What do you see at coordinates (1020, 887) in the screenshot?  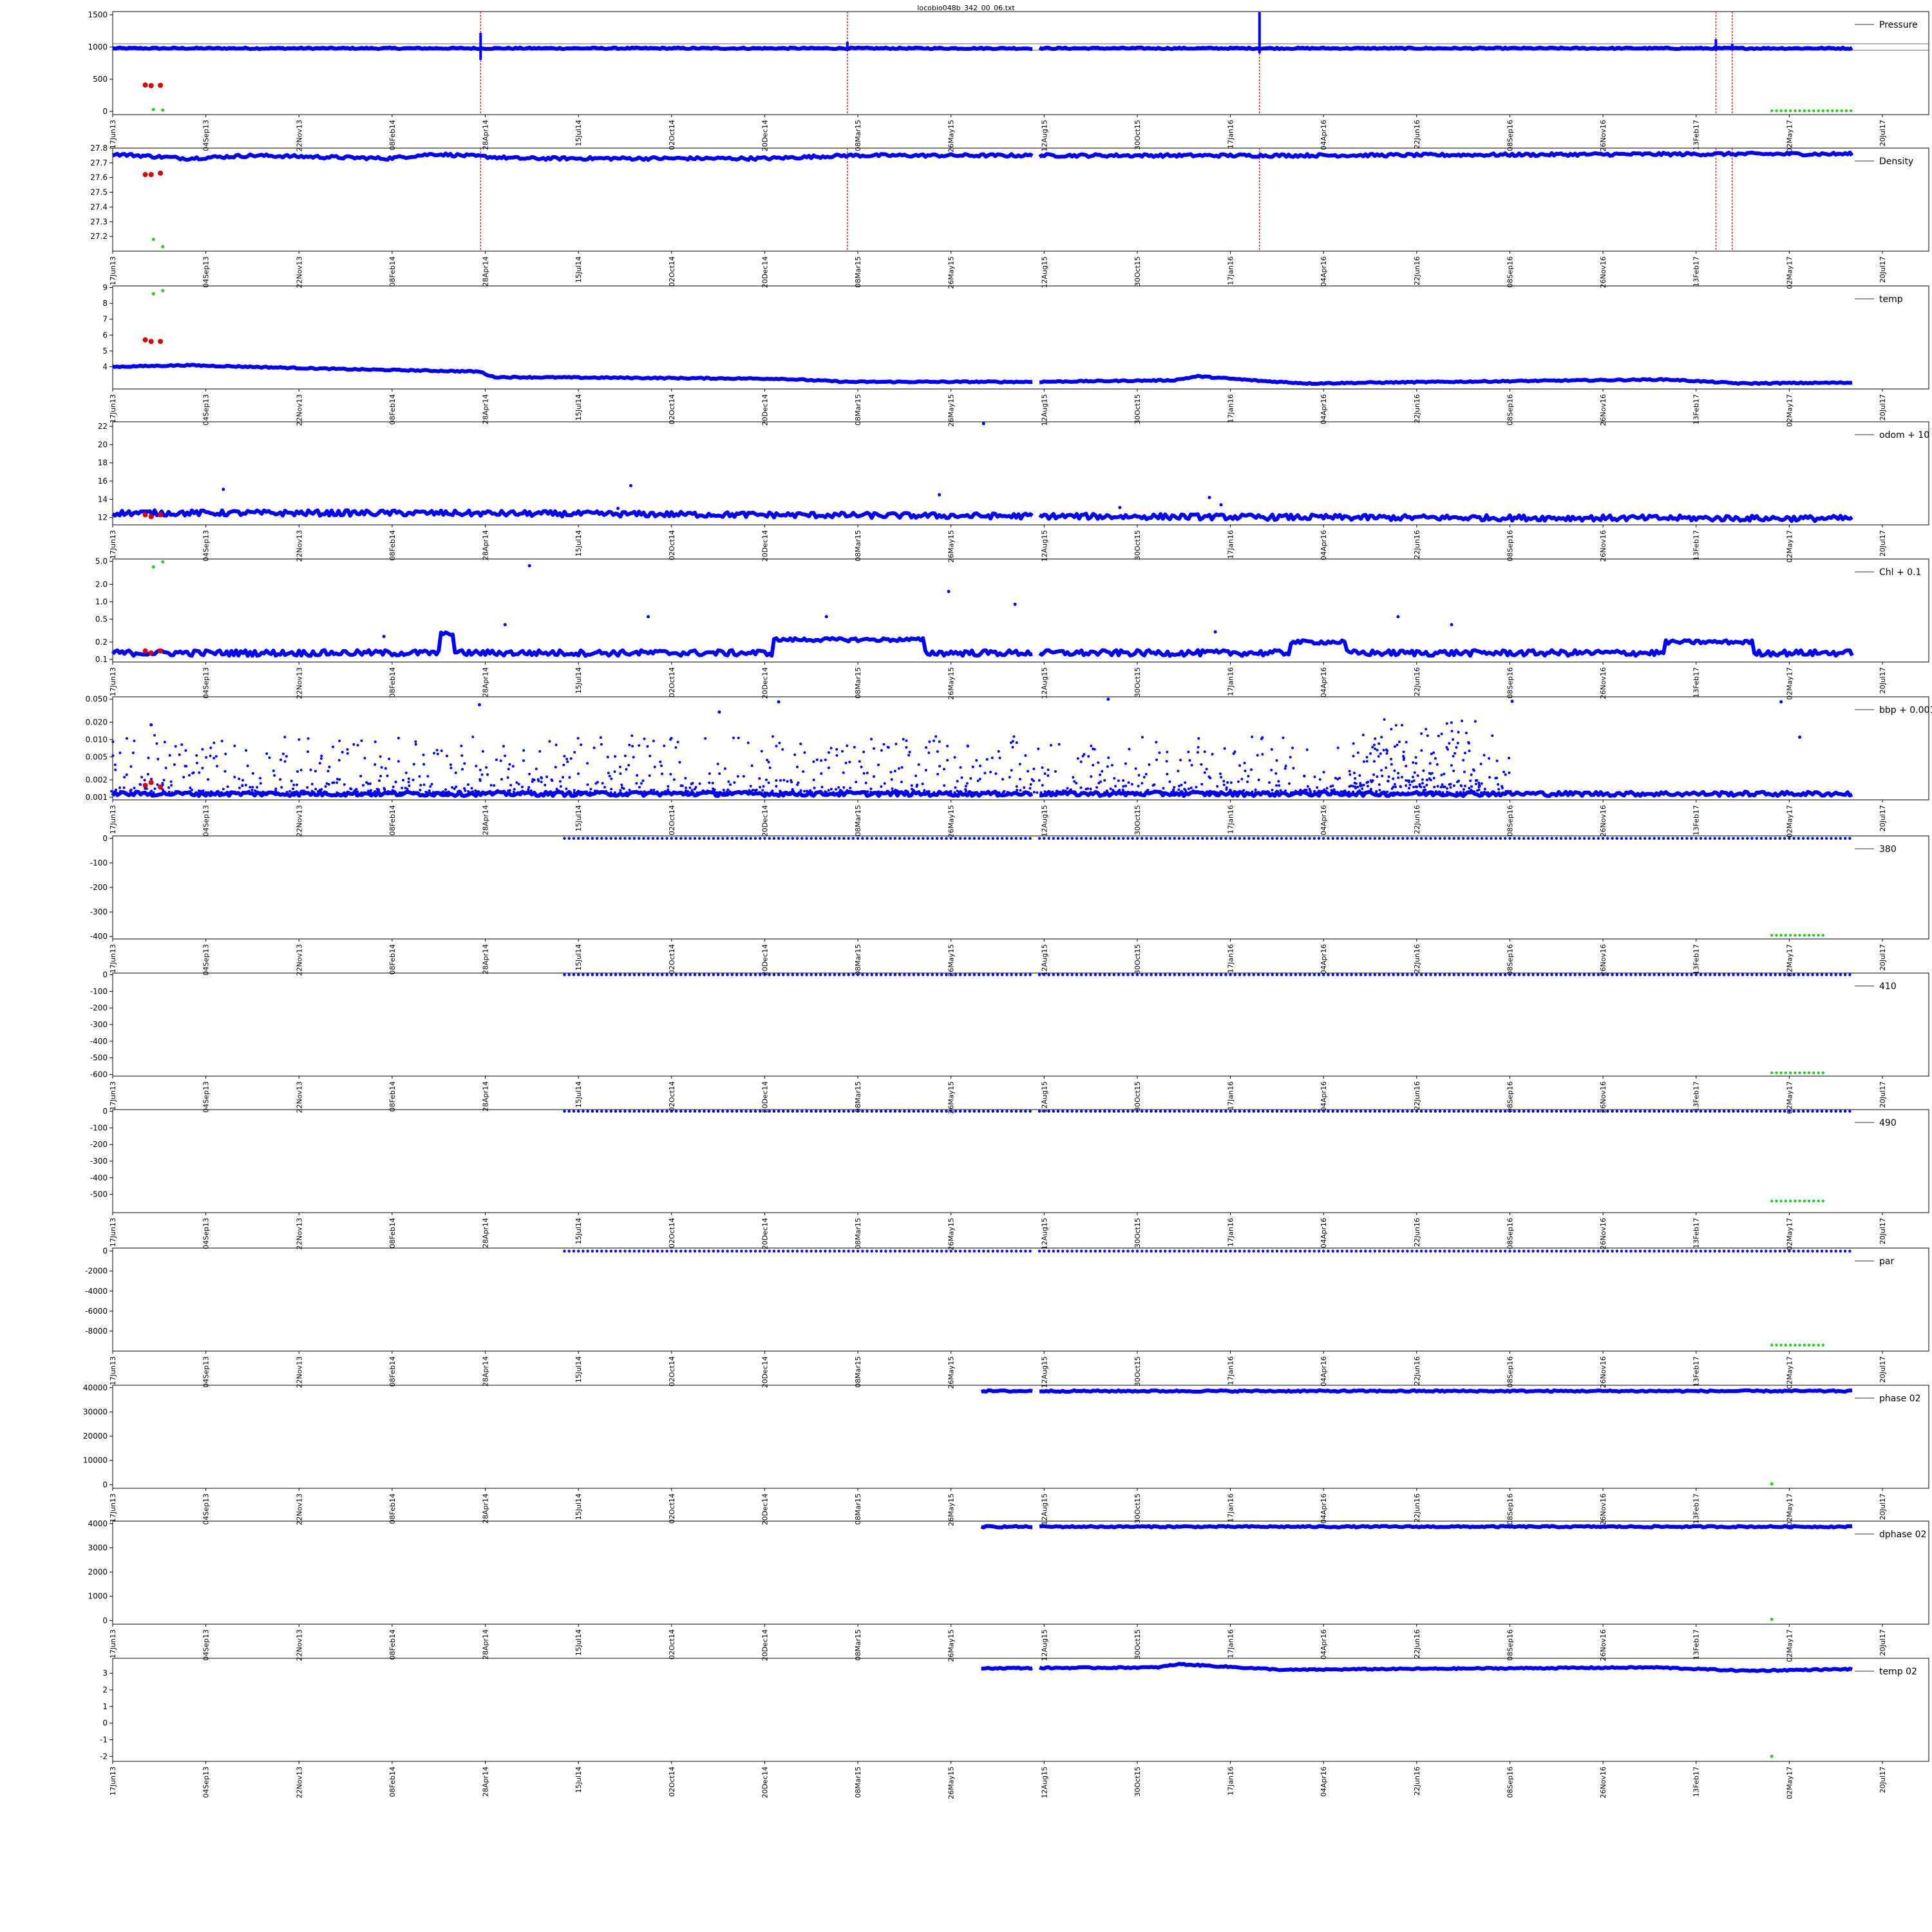 I see `plot-frame` at bounding box center [1020, 887].